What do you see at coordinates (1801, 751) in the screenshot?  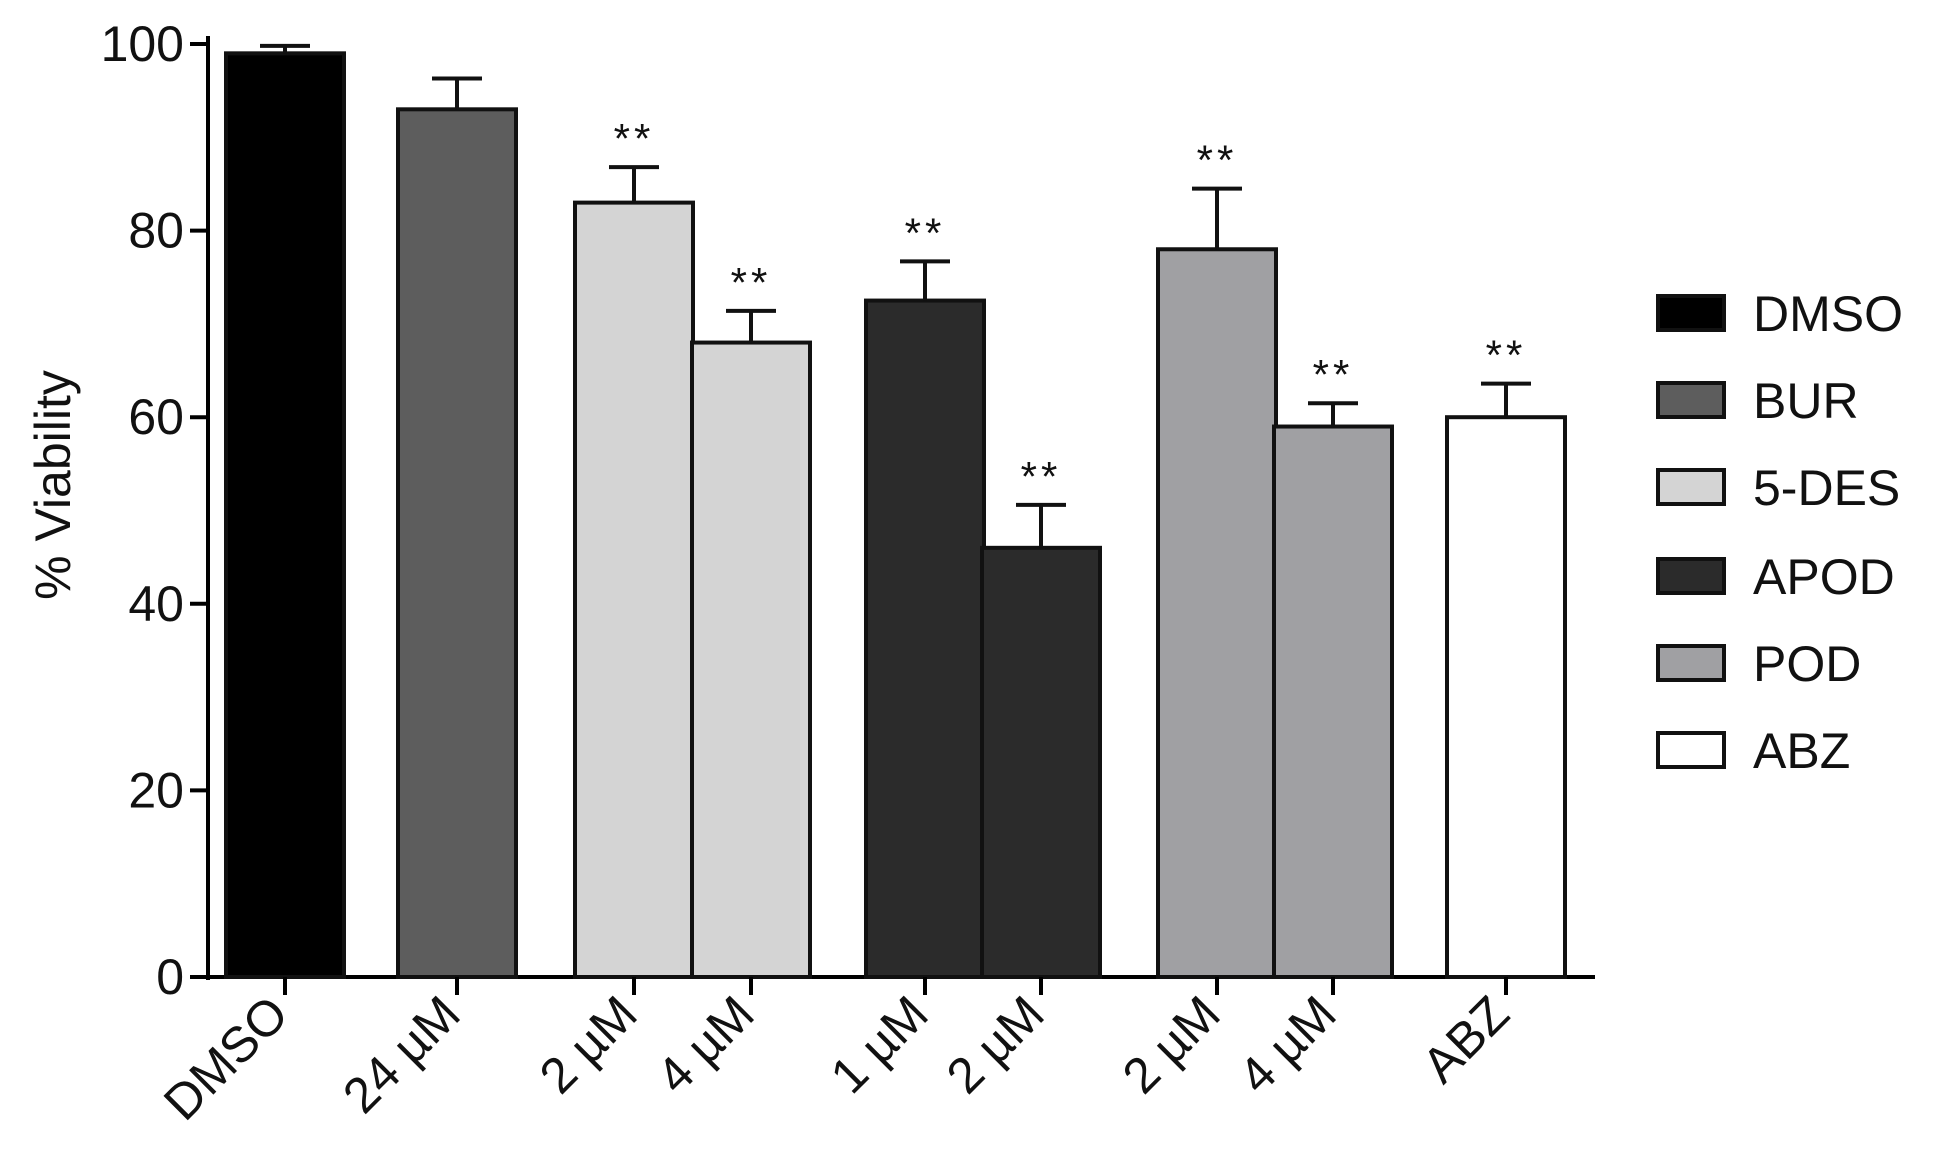 I see `legend-label-5: ABZ` at bounding box center [1801, 751].